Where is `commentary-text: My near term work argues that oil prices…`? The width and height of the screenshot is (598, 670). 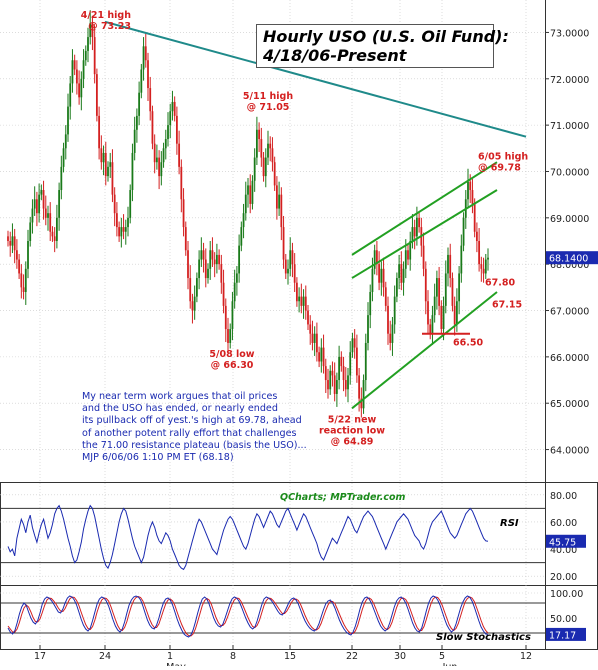 commentary-text: My near term work argues that oil prices… is located at coordinates (217, 427).